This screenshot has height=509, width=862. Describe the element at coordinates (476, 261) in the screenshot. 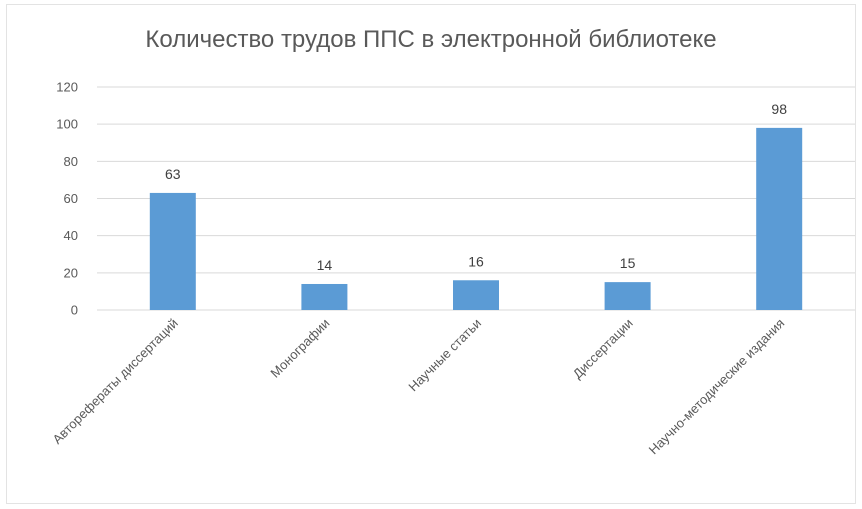

I see `data-label-3: 16` at that location.